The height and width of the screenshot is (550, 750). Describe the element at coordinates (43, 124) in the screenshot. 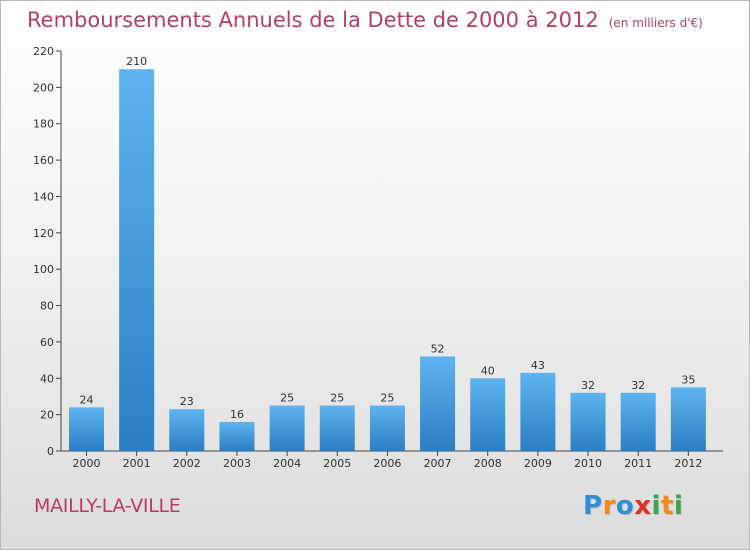

I see `y-tick-label: 180` at that location.